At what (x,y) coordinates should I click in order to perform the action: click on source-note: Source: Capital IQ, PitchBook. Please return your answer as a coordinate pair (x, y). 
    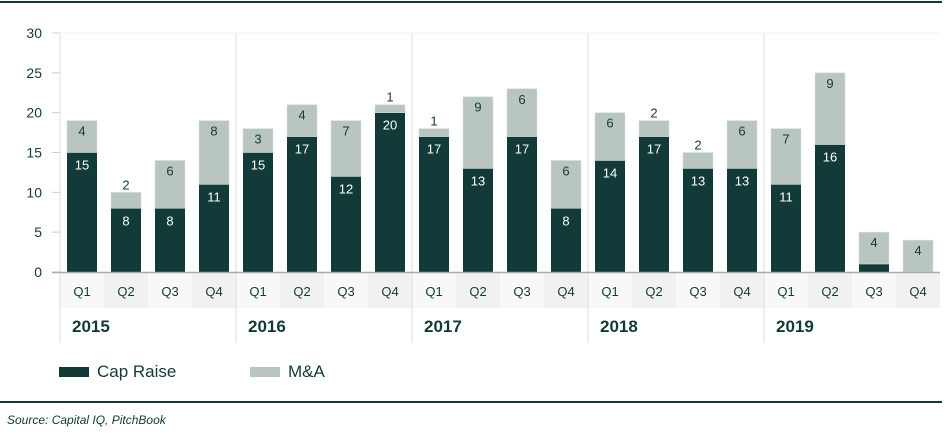
    Looking at the image, I should click on (86, 420).